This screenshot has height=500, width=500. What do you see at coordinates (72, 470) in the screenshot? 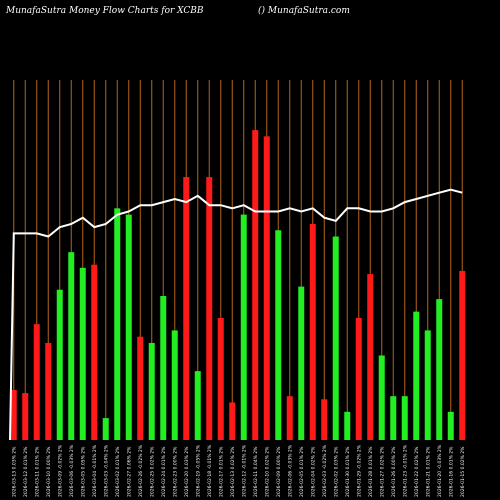
I see `x-tick-label: 2026-03-06 -0.03% 2%` at bounding box center [72, 470].